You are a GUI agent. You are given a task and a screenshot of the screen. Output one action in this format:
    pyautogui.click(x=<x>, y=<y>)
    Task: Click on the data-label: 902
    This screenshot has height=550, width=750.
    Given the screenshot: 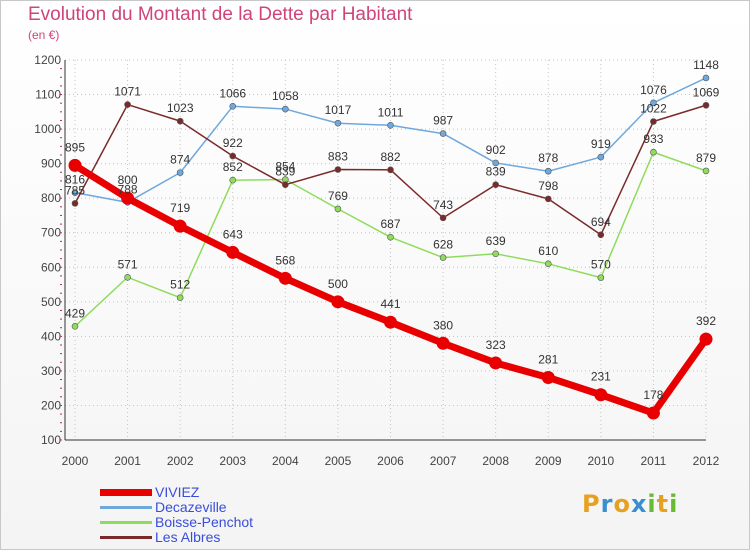 What is the action you would take?
    pyautogui.click(x=496, y=150)
    